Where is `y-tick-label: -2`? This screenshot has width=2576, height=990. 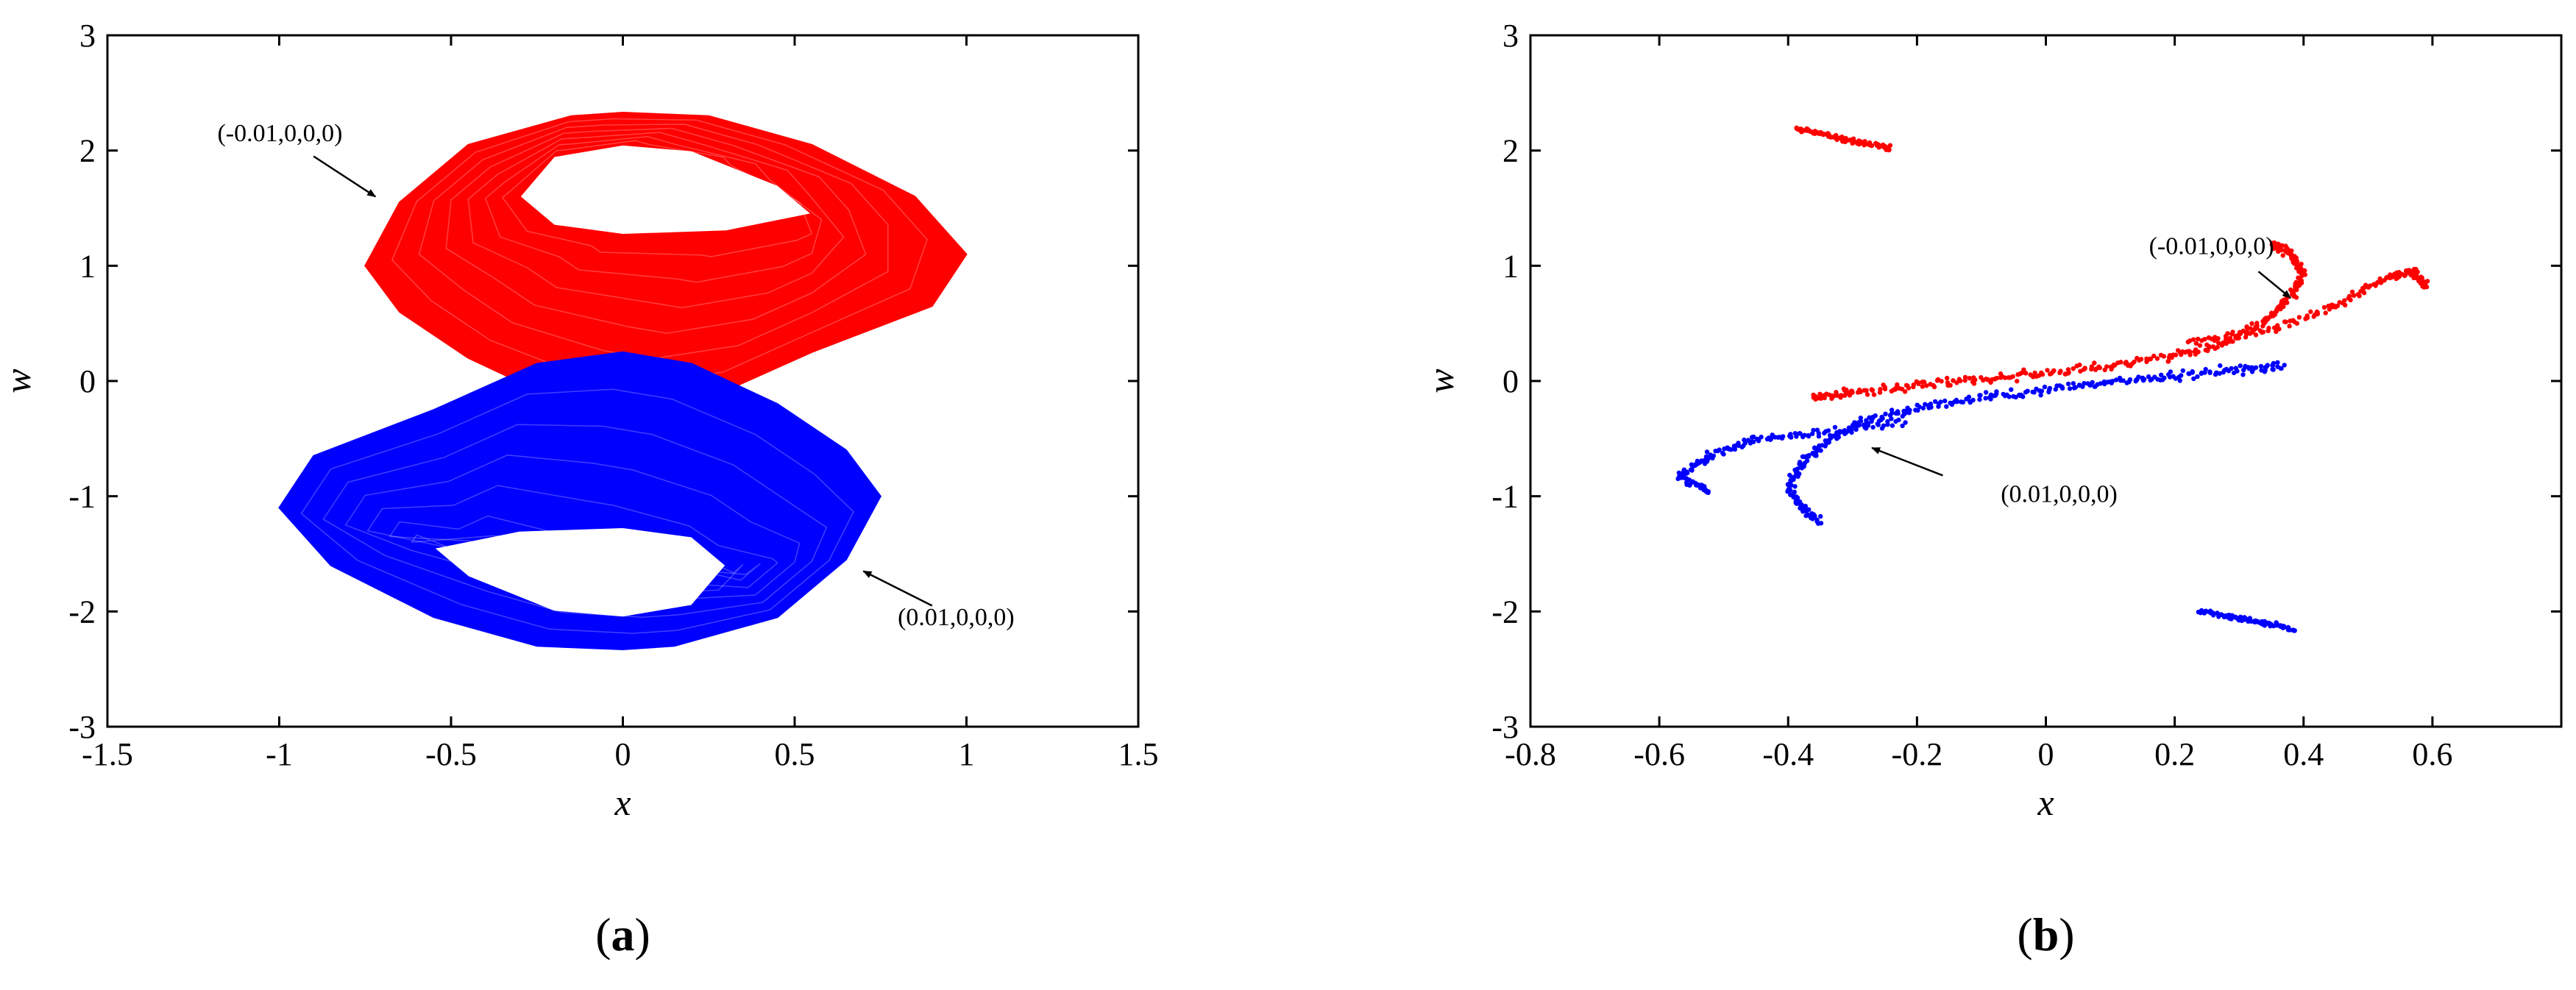 y-tick-label: -2 is located at coordinates (82, 612).